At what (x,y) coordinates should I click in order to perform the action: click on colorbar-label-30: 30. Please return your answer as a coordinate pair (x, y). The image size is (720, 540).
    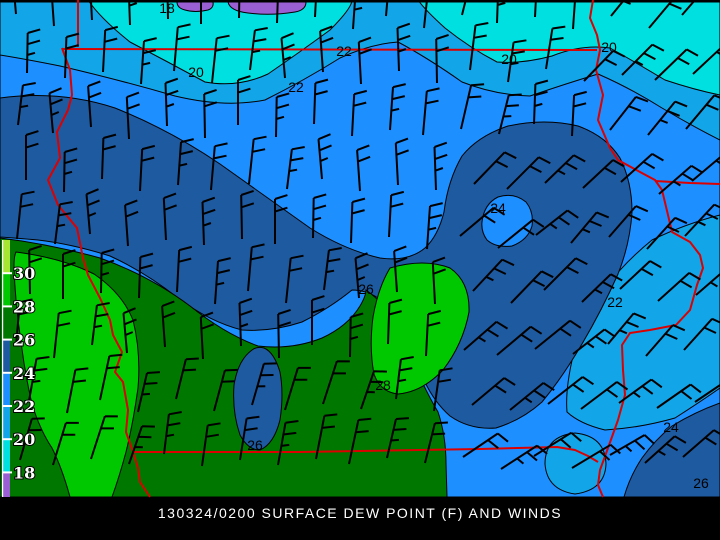
    Looking at the image, I should click on (24, 273).